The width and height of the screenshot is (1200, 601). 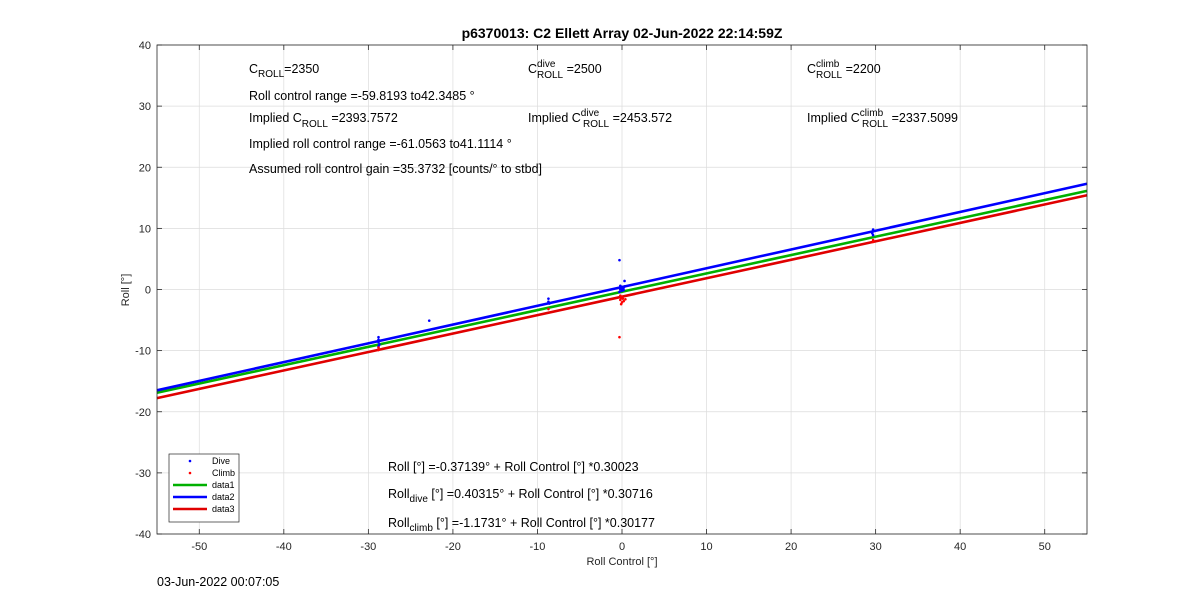 I want to click on x-axis-label: Roll Control [°], so click(x=621, y=562).